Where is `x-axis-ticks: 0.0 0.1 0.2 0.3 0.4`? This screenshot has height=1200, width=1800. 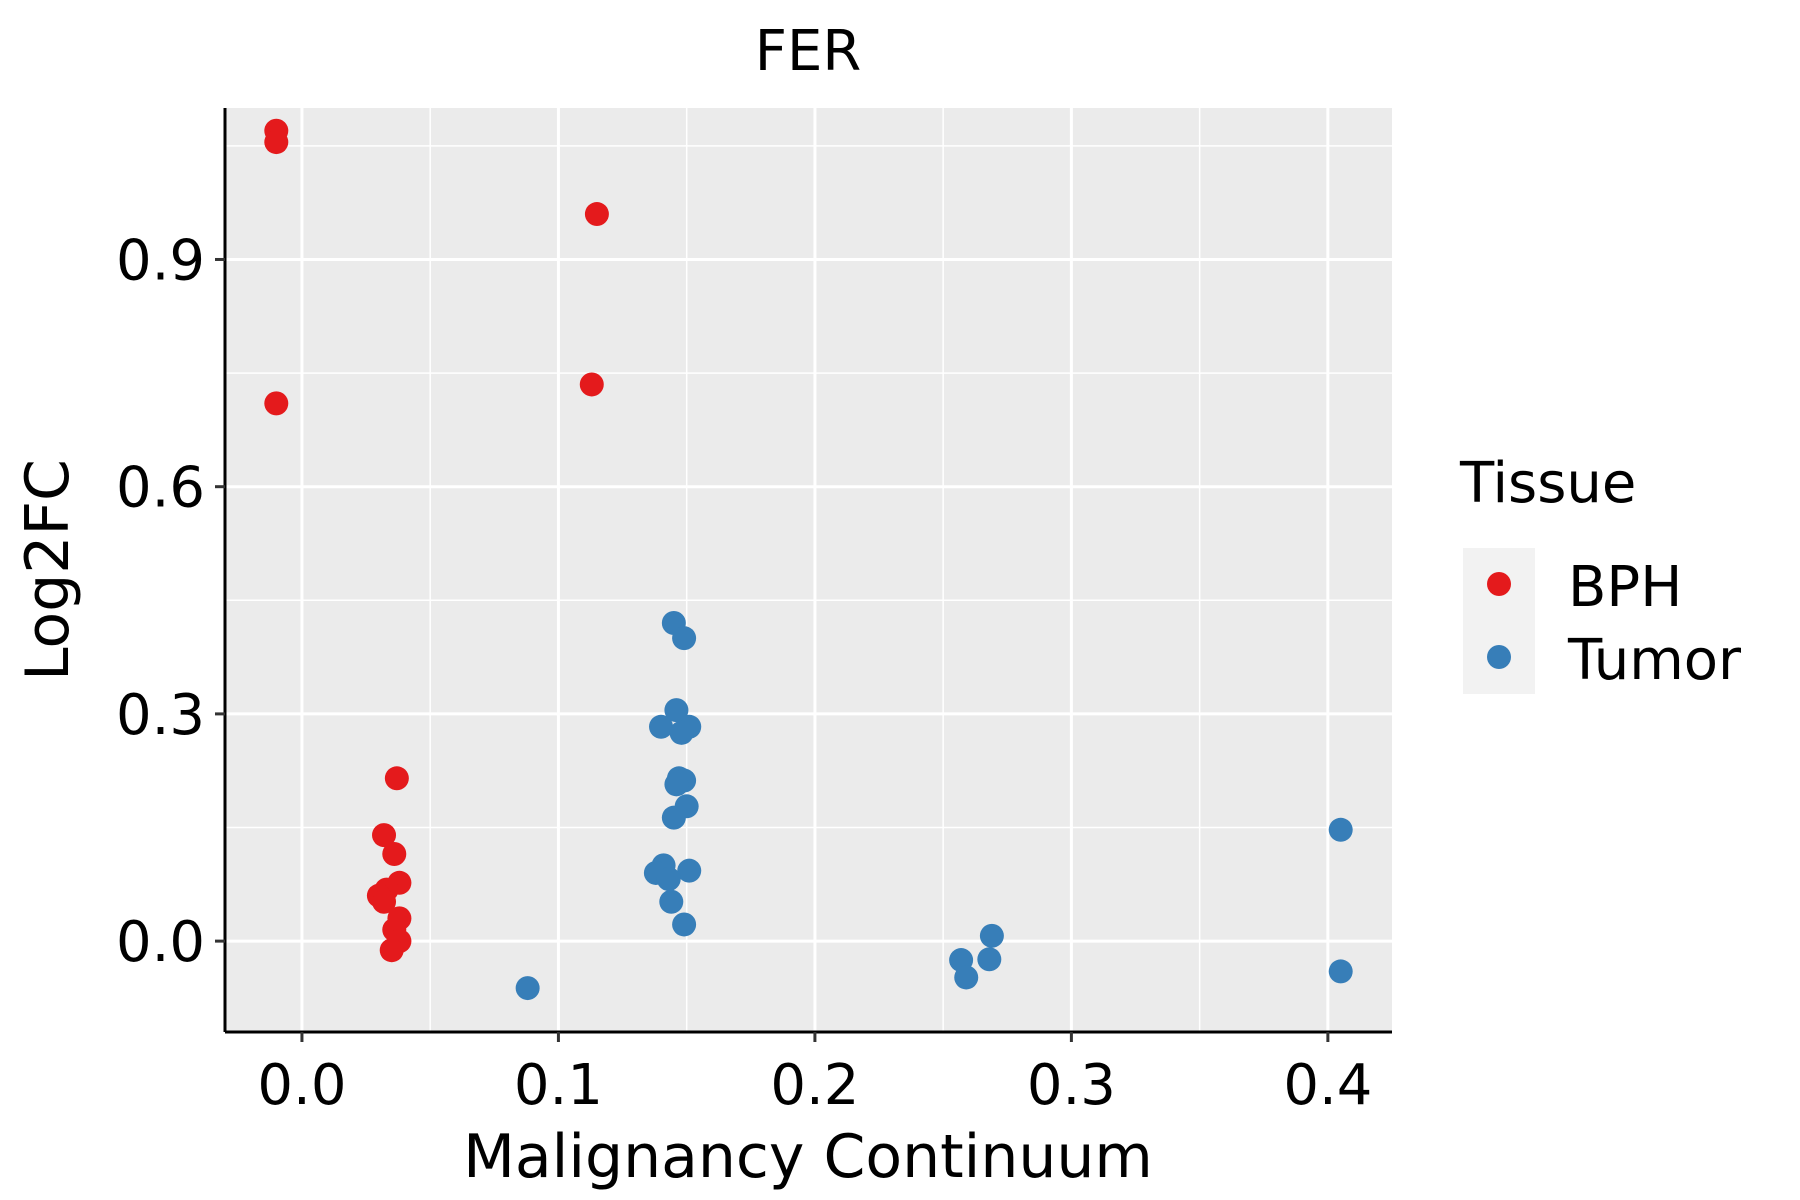
x-axis-ticks: 0.0 0.1 0.2 0.3 0.4 is located at coordinates (814, 1075).